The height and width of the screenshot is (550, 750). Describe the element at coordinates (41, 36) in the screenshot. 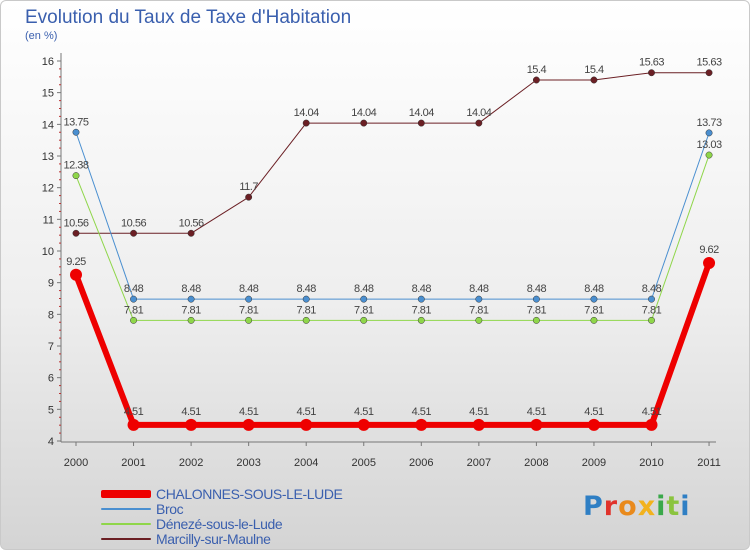

I see `chart-subtitle: (en %)` at that location.